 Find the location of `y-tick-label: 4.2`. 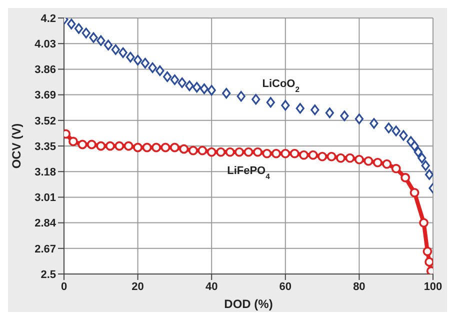

y-tick-label: 4.2 is located at coordinates (48, 18).